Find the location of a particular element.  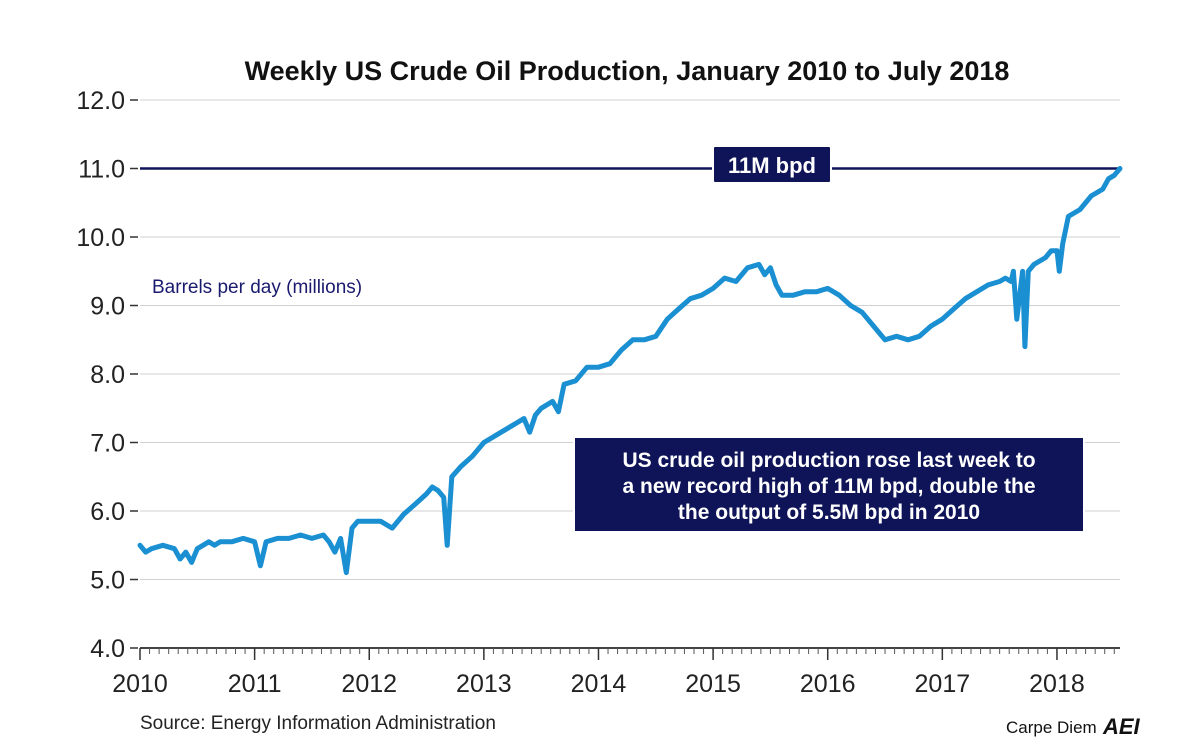

aei-logo: AEI is located at coordinates (1121, 726).